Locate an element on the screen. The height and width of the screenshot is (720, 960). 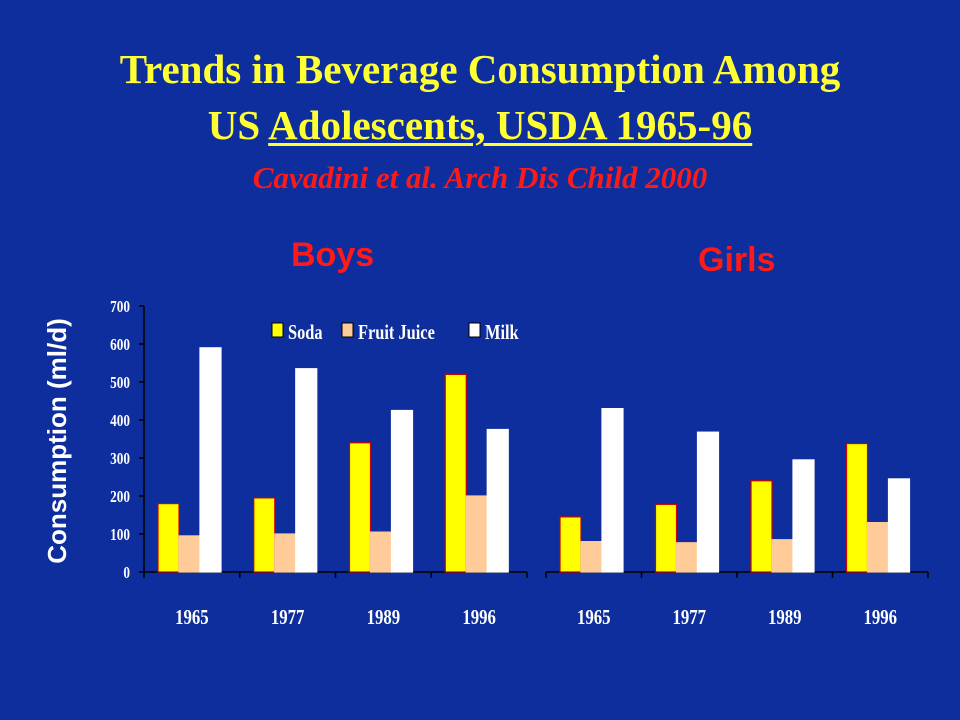
boys-bar-milk-1965 is located at coordinates (210, 460).